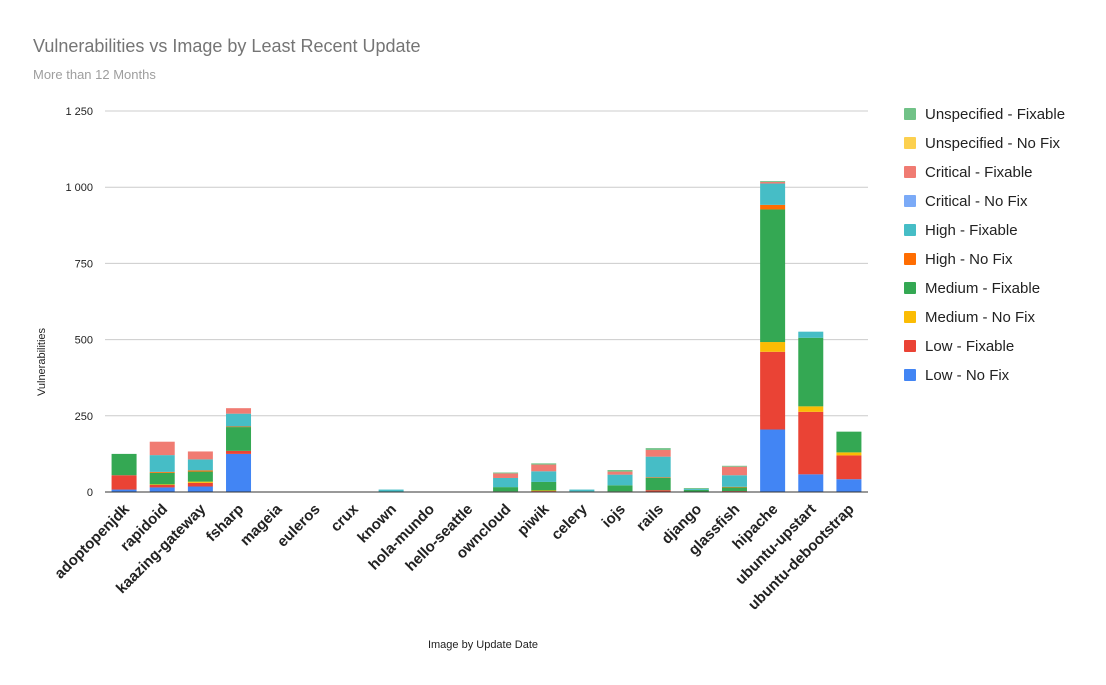 The image size is (1106, 685). Describe the element at coordinates (200, 471) in the screenshot. I see `bar-segment-high-no-fix-kaazing-gateway` at that location.